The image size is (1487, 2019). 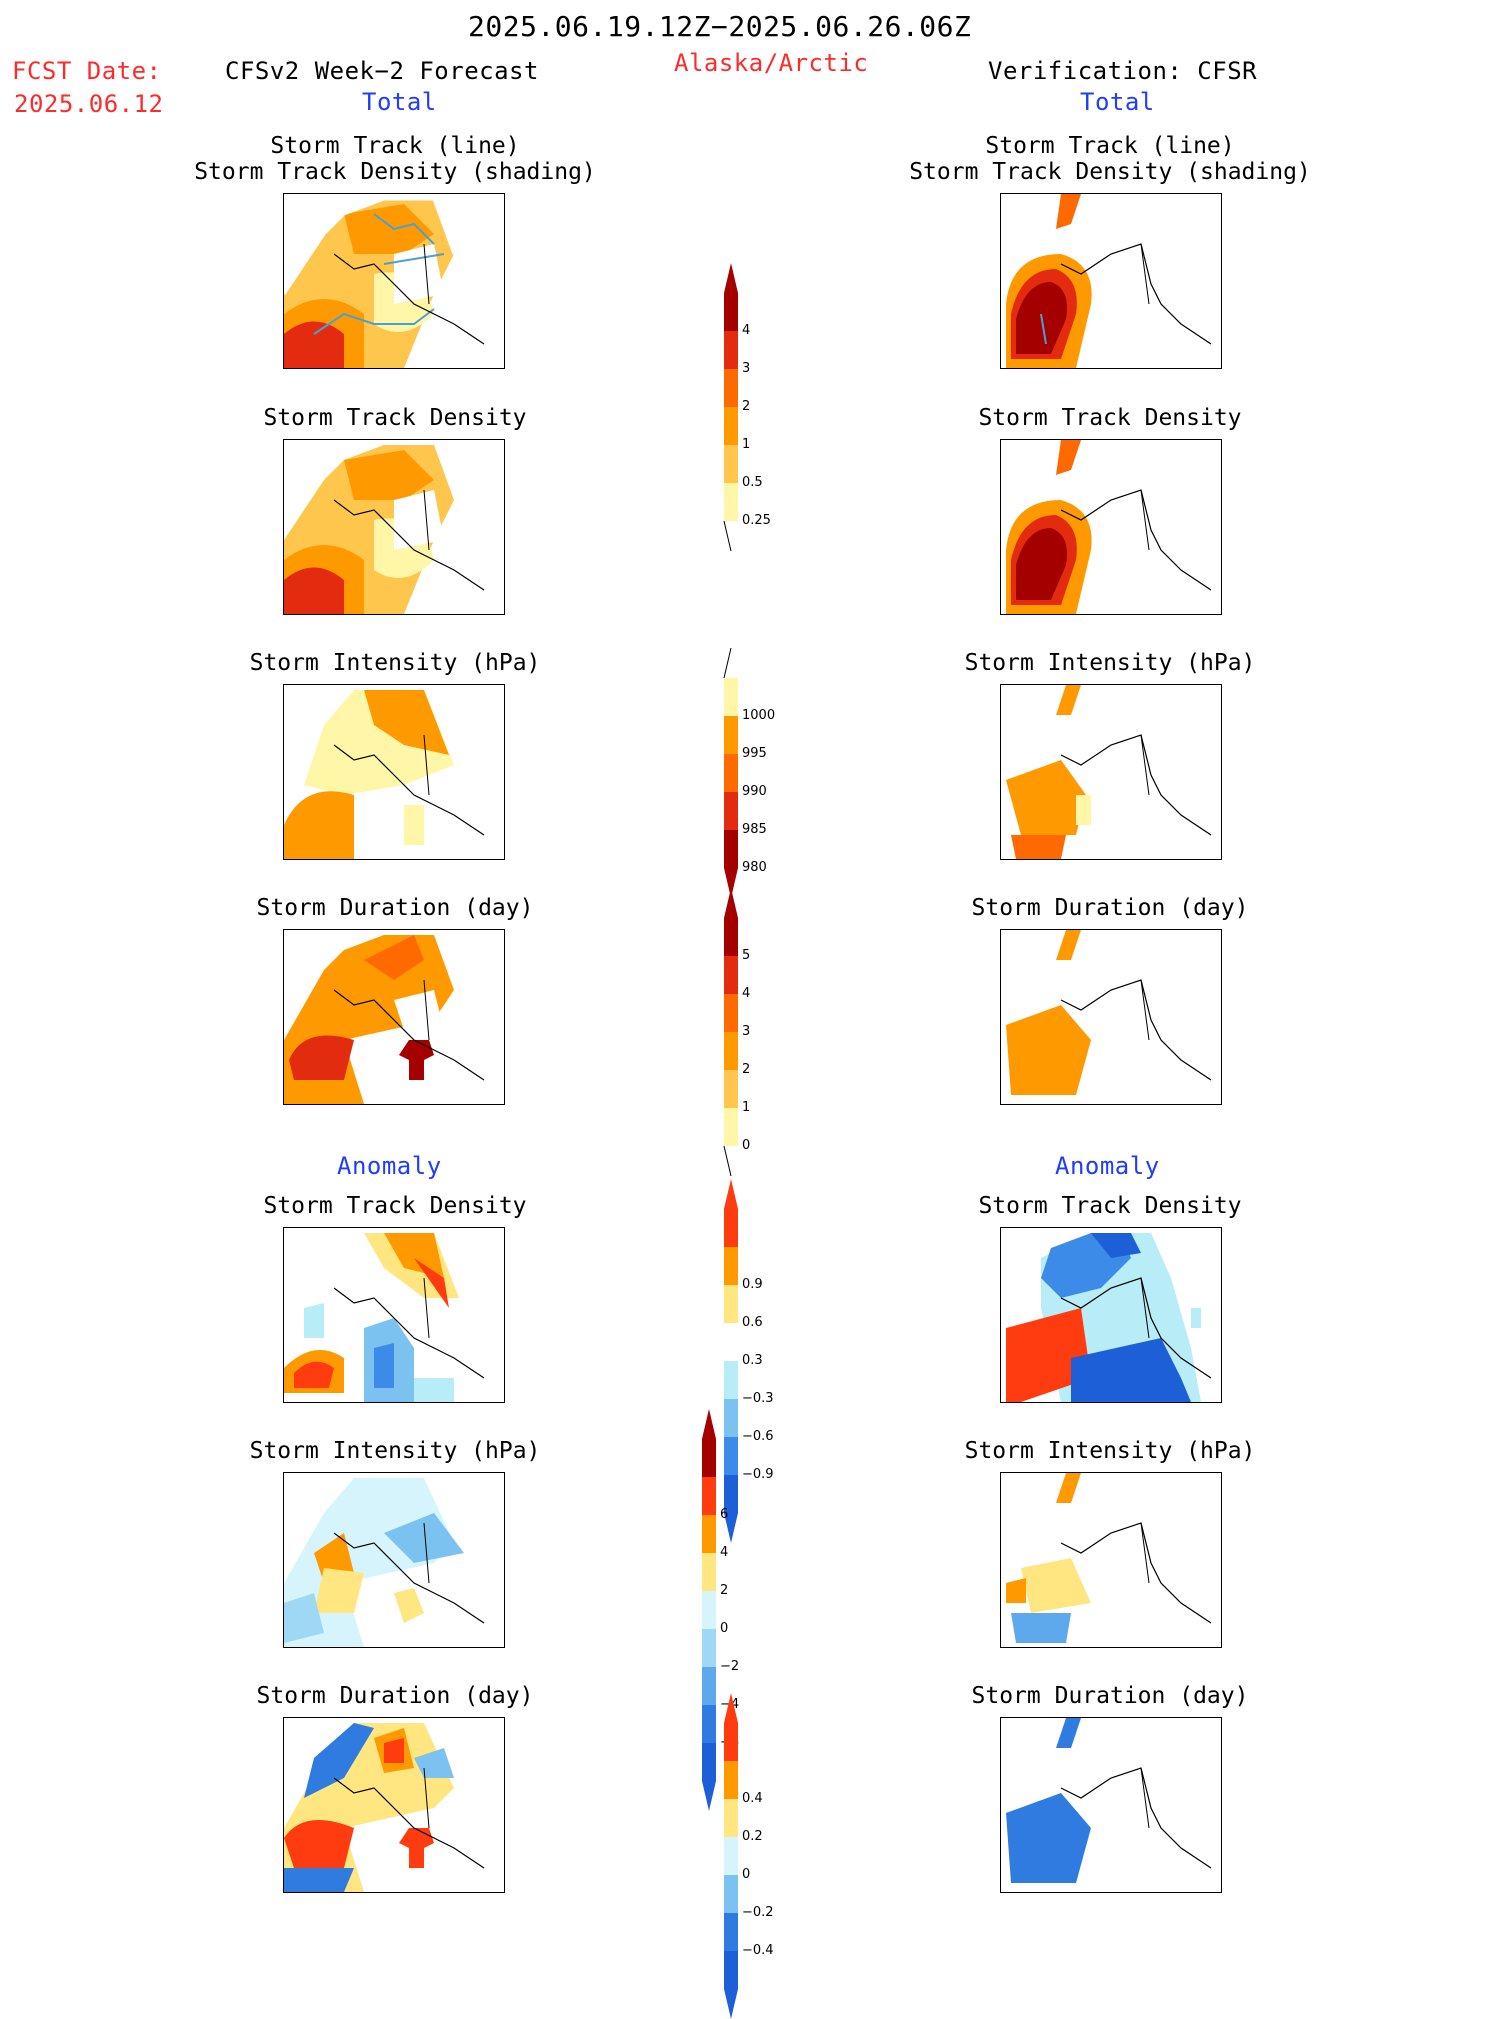 I want to click on forecast-title: CFSv2 Week−2 Forecast, so click(x=382, y=71).